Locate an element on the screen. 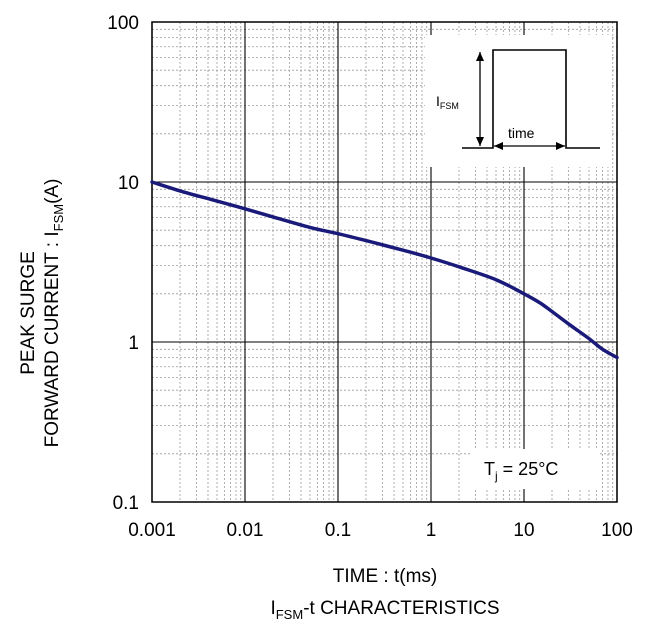 This screenshot has width=648, height=635. x-tick-label: 100 is located at coordinates (617, 530).